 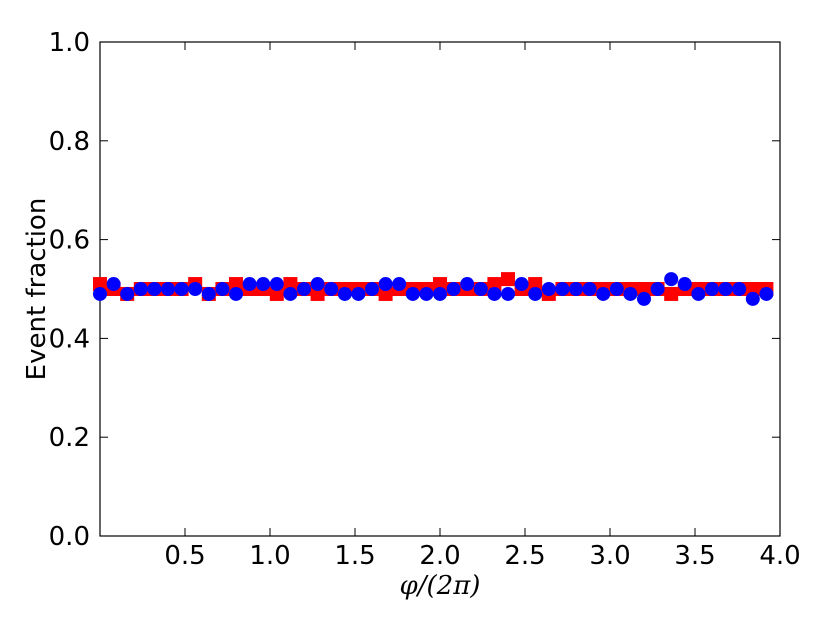 I want to click on data-points, so click(x=433, y=289).